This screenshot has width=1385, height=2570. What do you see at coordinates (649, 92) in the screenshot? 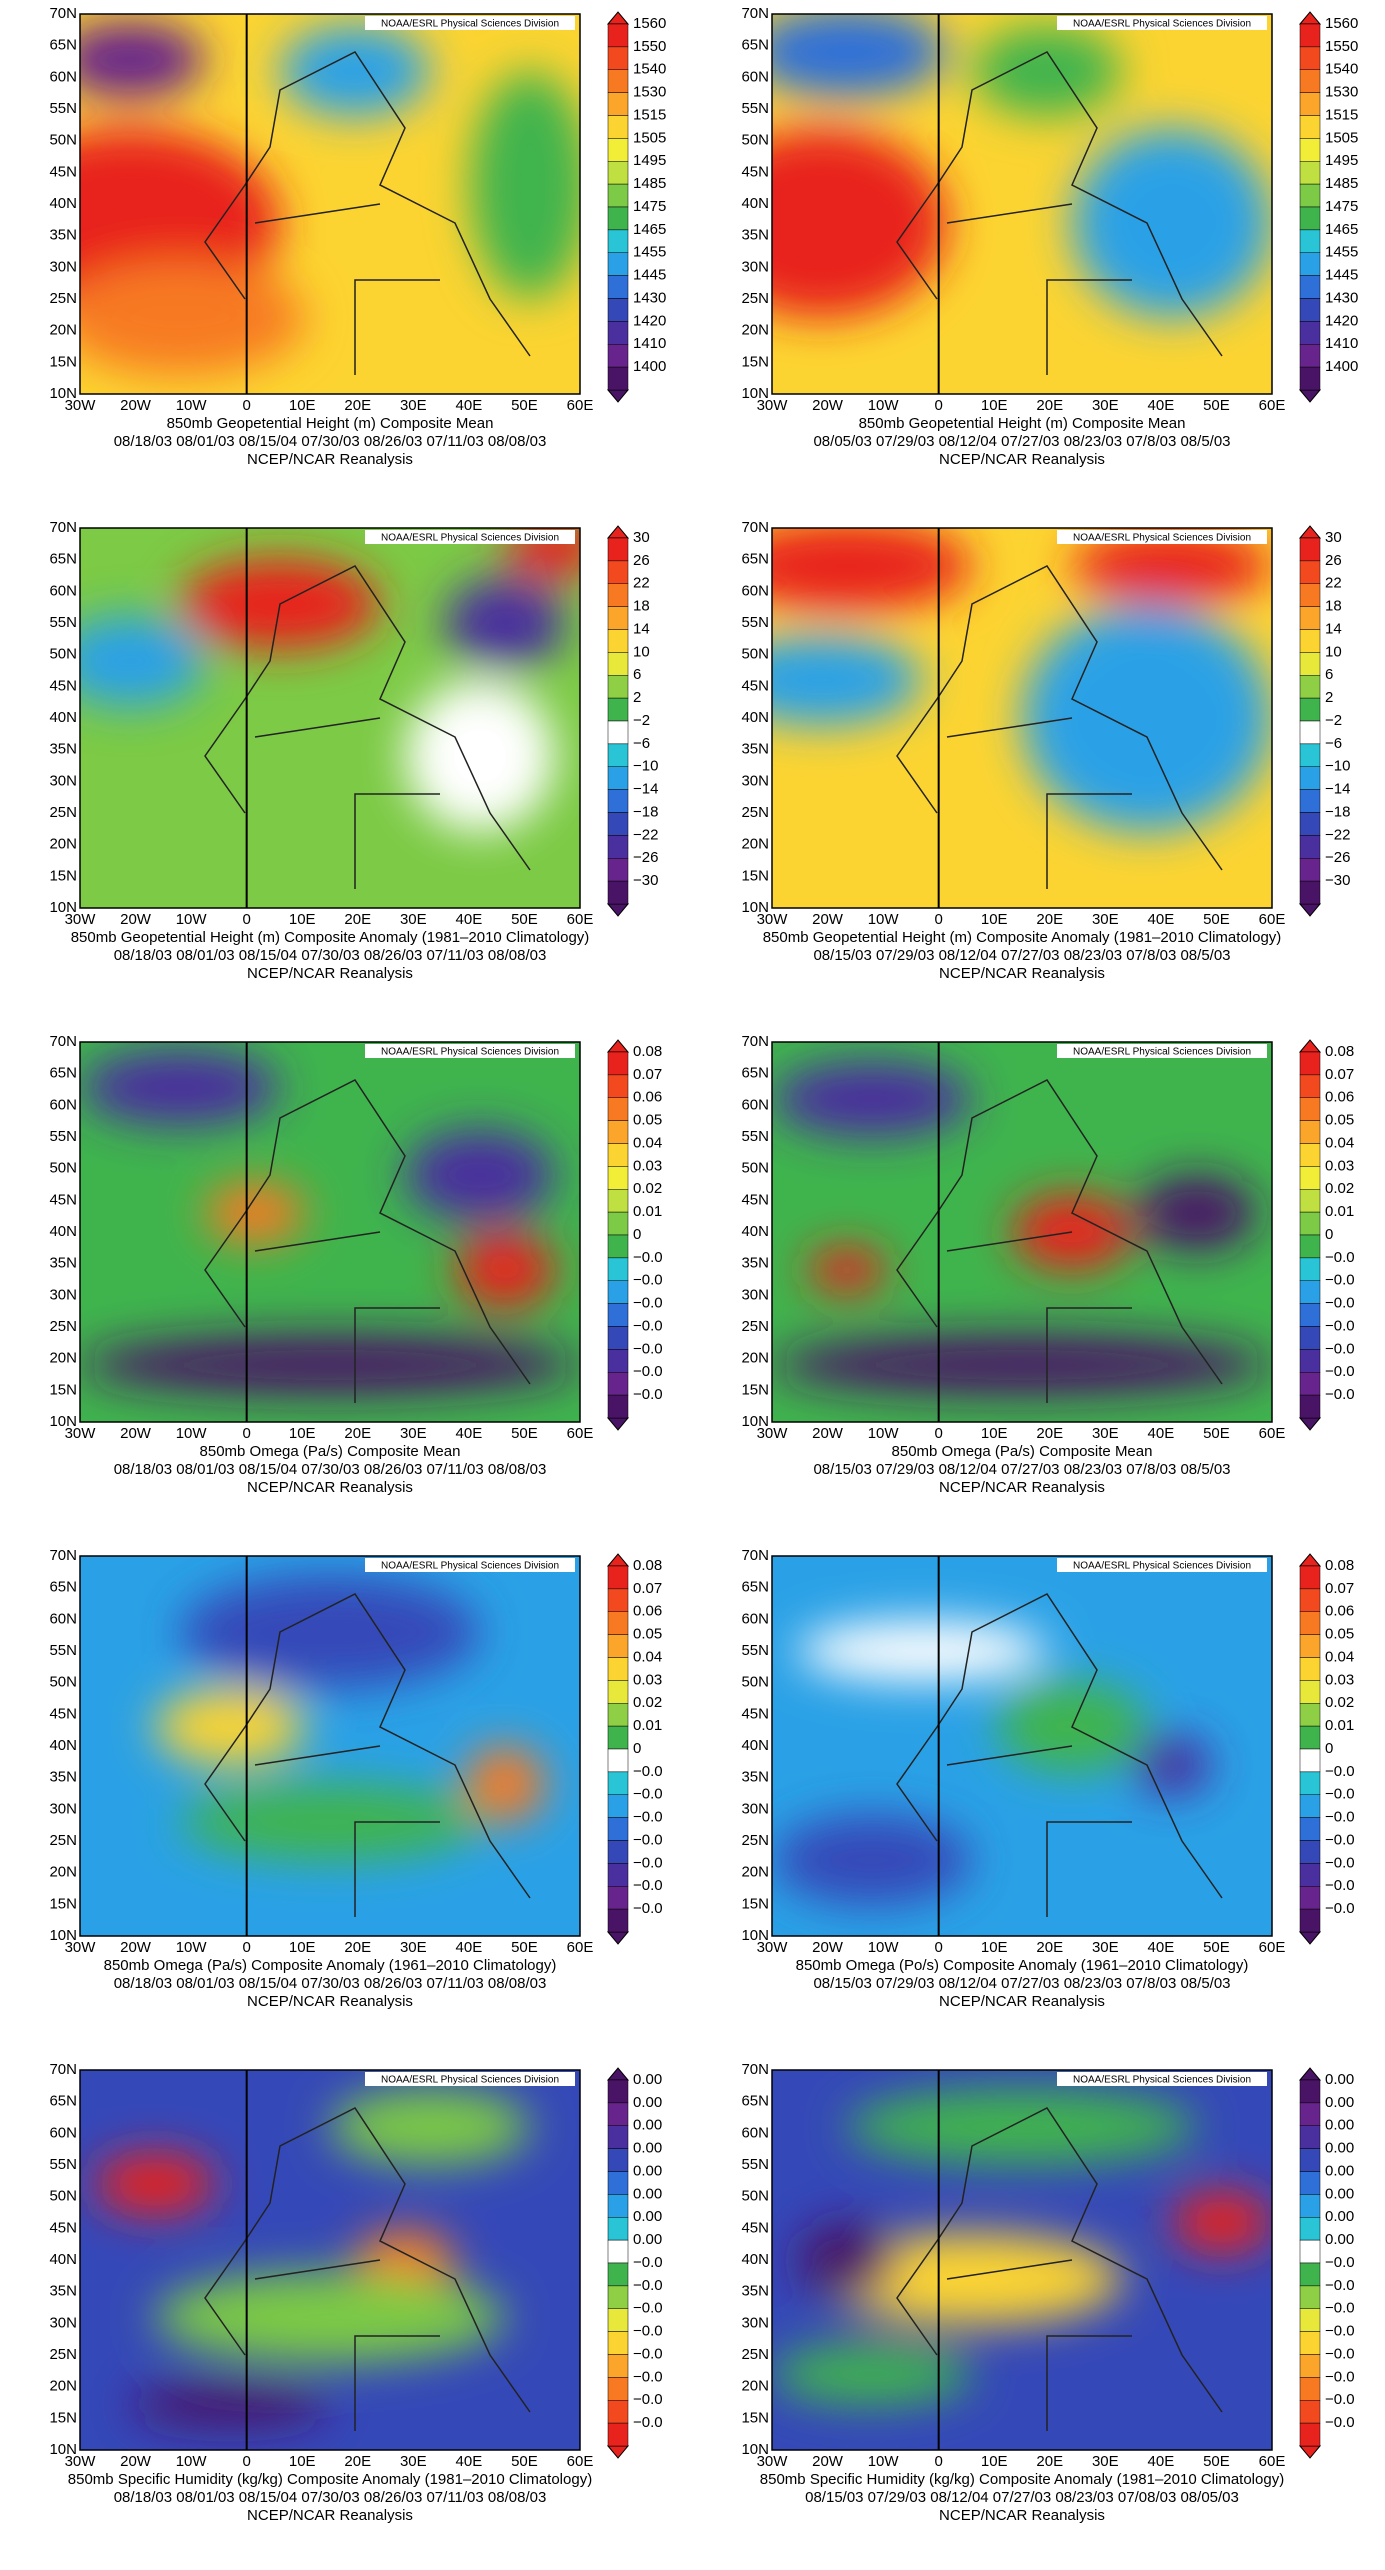
I see `colorbar-label: 1530` at bounding box center [649, 92].